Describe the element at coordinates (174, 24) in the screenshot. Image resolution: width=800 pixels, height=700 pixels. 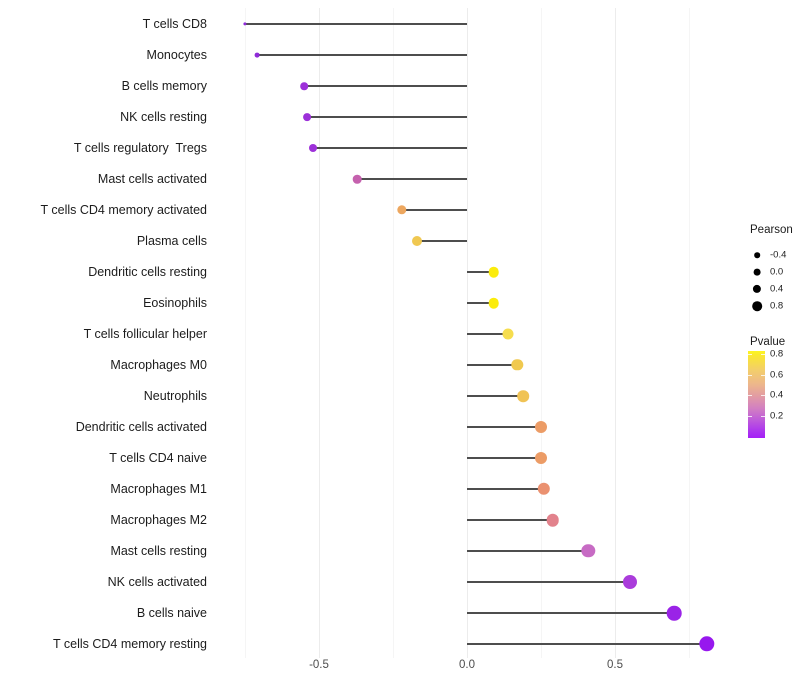
I see `category-label: T cells CD8` at that location.